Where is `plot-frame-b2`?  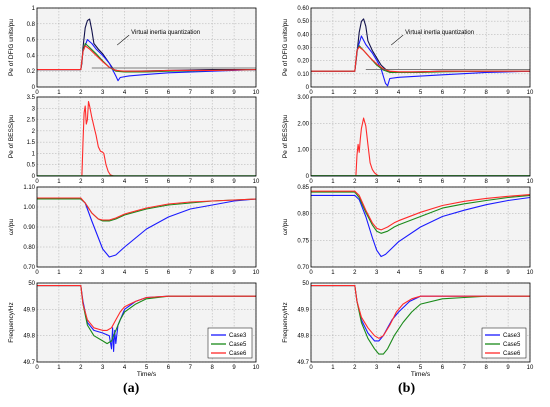 plot-frame-b2 is located at coordinates (420, 136).